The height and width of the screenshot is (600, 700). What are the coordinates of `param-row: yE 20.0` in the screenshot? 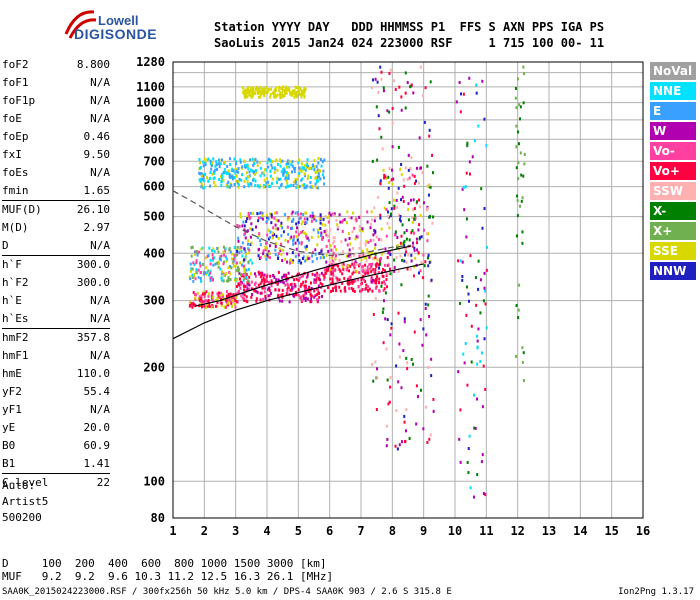 It's located at (56, 428).